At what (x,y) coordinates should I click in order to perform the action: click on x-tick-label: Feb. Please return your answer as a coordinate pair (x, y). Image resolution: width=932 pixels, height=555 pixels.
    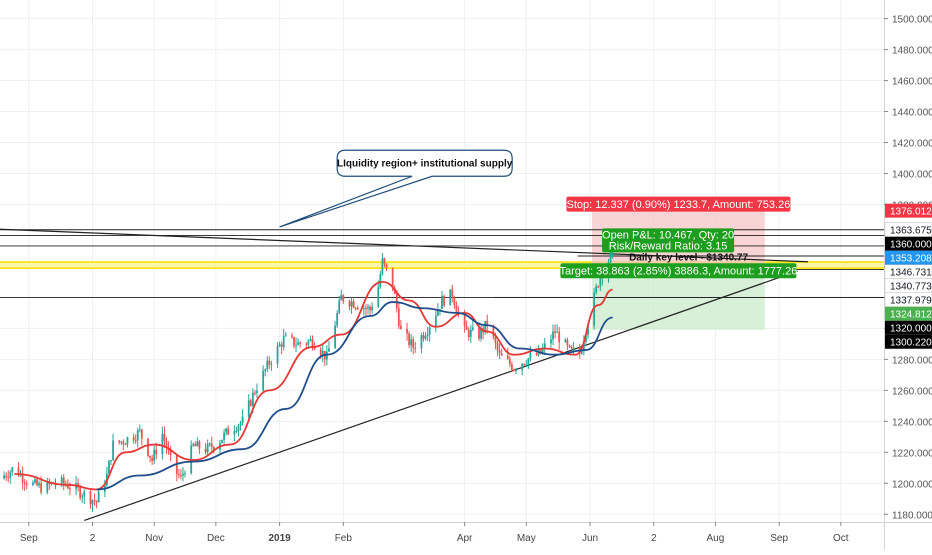
    Looking at the image, I should click on (344, 538).